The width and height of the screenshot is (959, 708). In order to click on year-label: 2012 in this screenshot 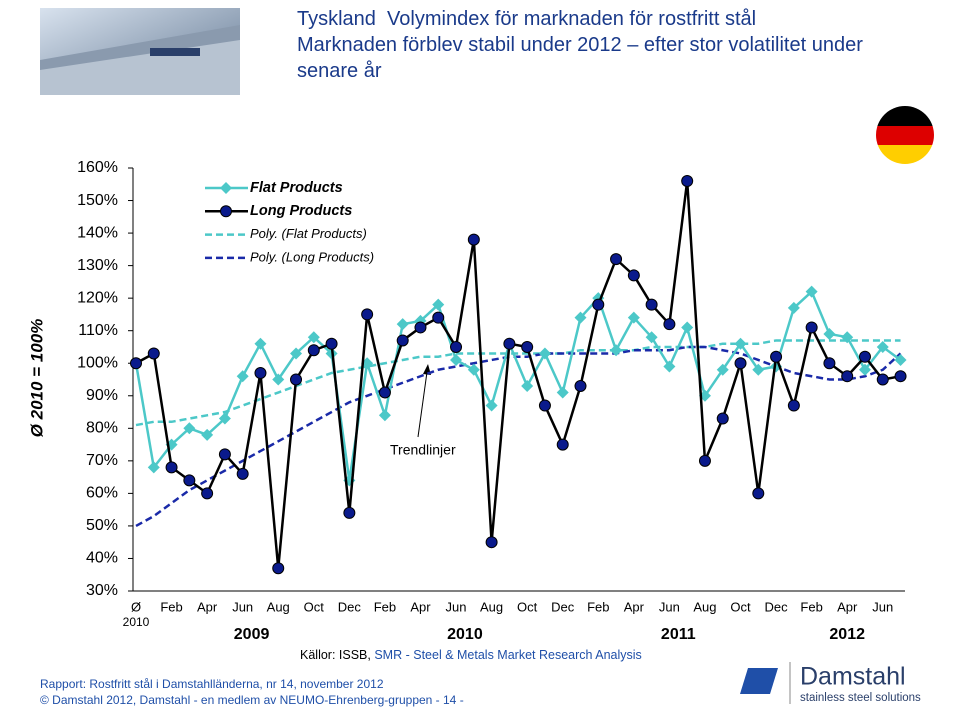, I will do `click(847, 634)`.